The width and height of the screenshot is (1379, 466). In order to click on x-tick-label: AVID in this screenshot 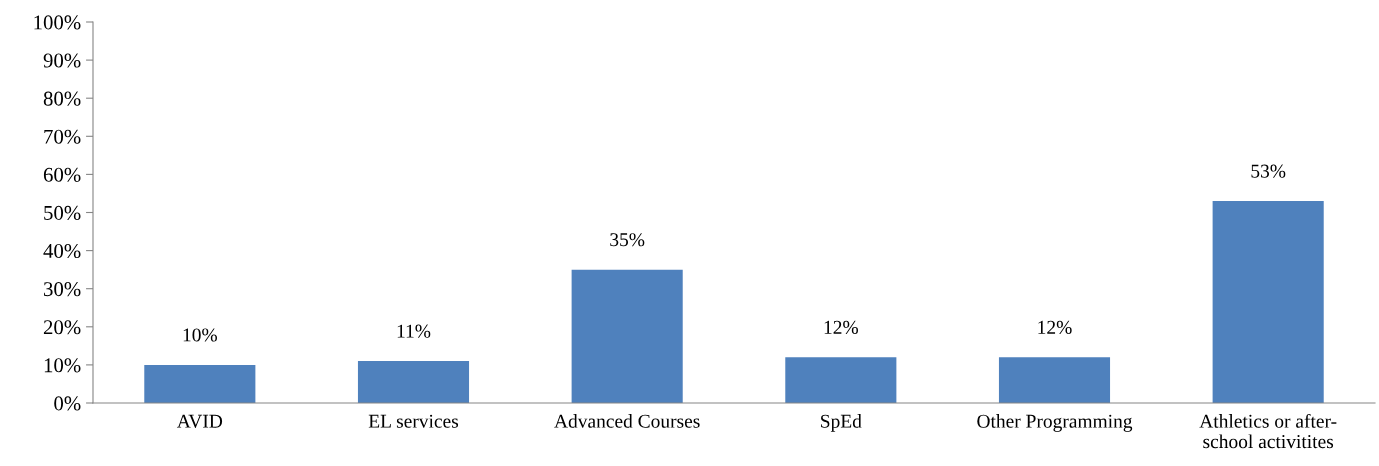, I will do `click(199, 421)`.